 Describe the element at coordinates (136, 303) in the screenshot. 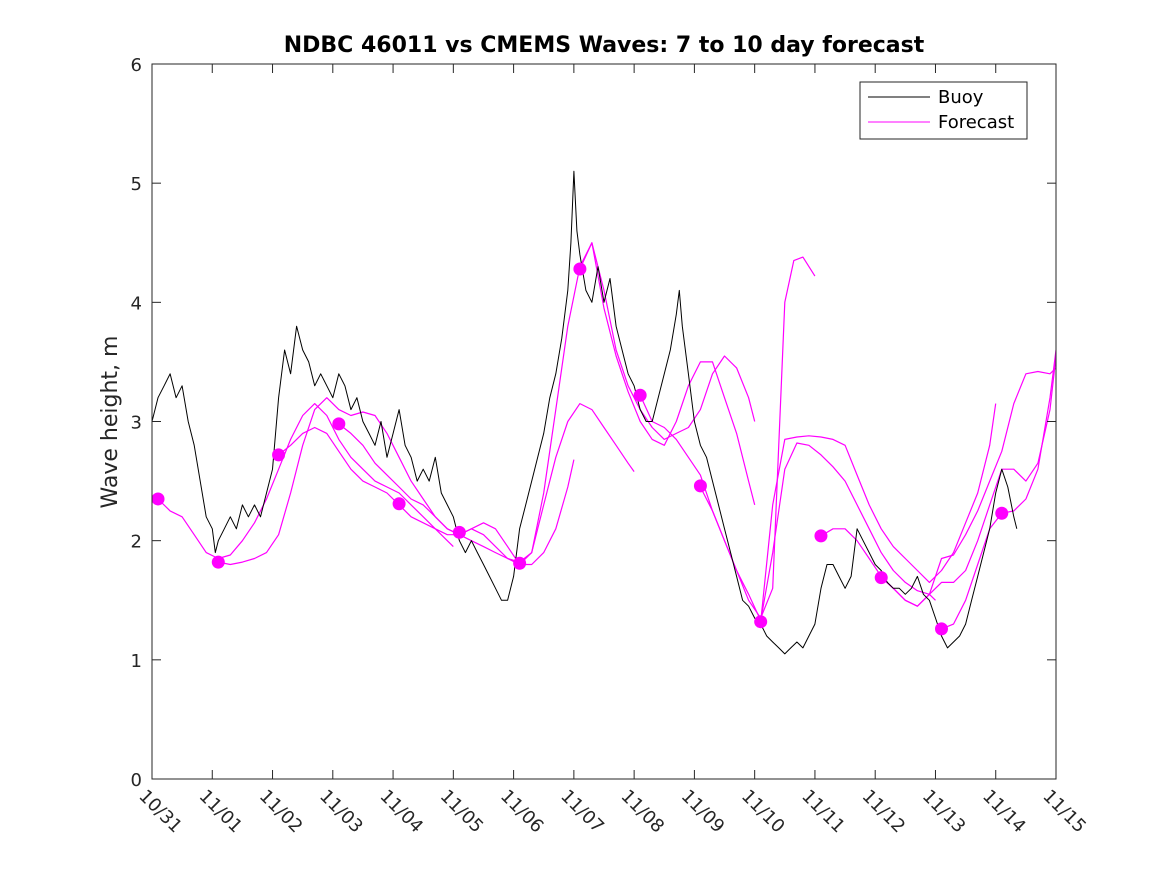

I see `y-tick-label-4: 4` at that location.